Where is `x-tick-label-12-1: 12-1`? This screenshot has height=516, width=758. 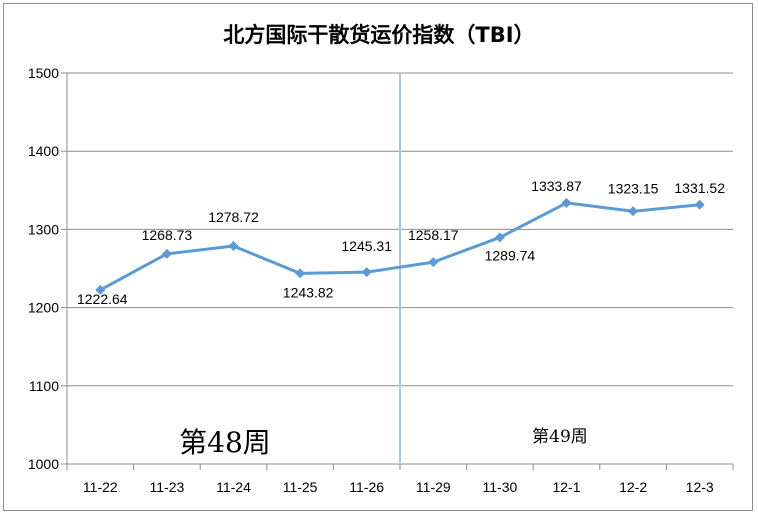 x-tick-label-12-1: 12-1 is located at coordinates (566, 487).